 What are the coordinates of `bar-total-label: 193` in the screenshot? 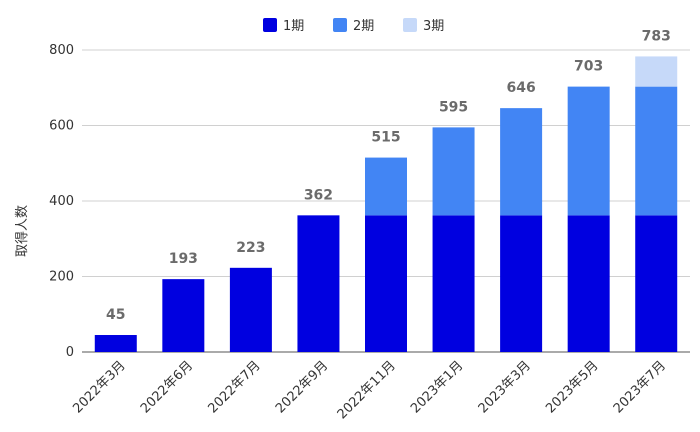 It's located at (183, 259).